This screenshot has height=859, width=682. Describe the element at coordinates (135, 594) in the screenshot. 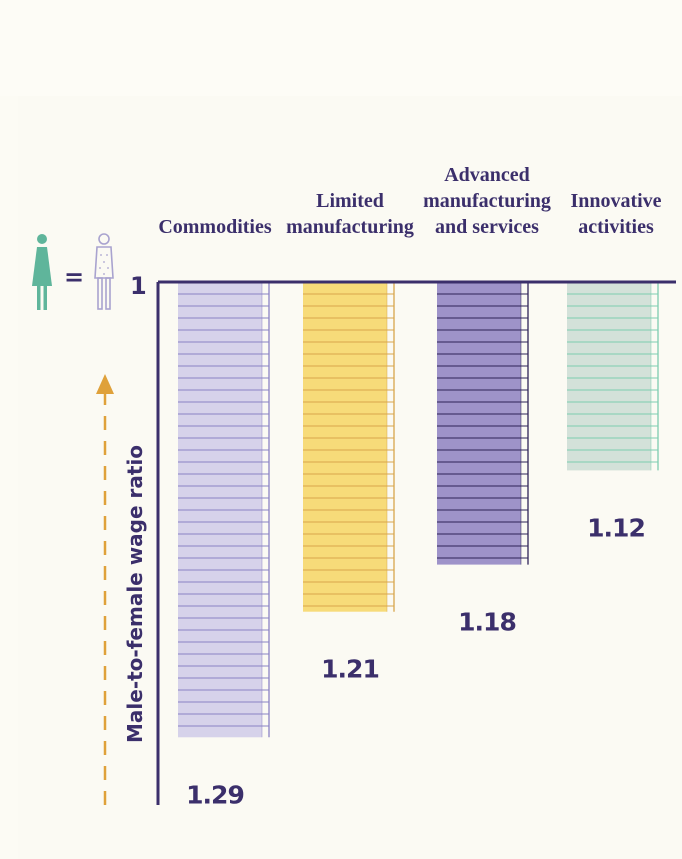

I see `y-axis-title: Male-to-female wage ratio` at that location.